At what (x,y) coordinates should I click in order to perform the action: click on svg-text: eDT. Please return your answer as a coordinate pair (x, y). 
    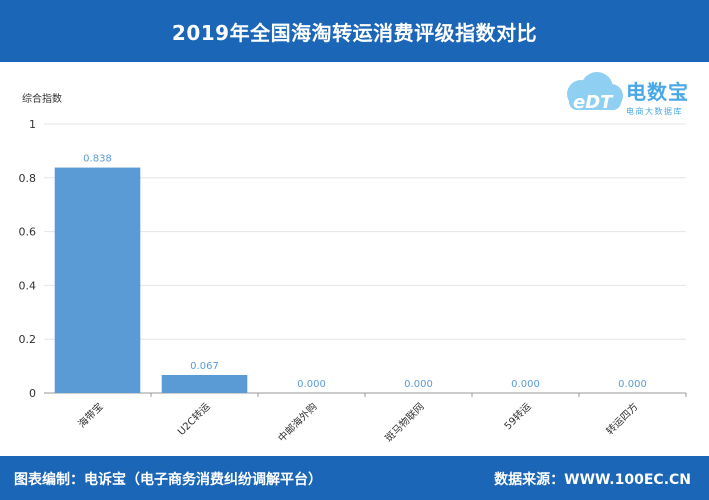
    Looking at the image, I should click on (593, 102).